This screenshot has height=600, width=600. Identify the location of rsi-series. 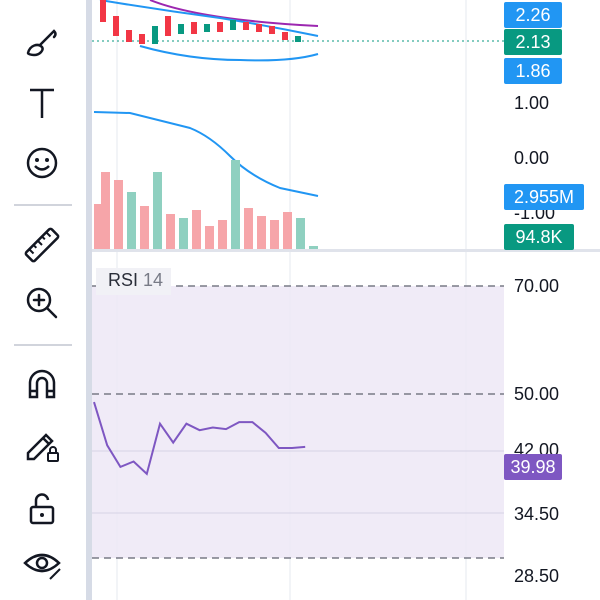
(199, 438).